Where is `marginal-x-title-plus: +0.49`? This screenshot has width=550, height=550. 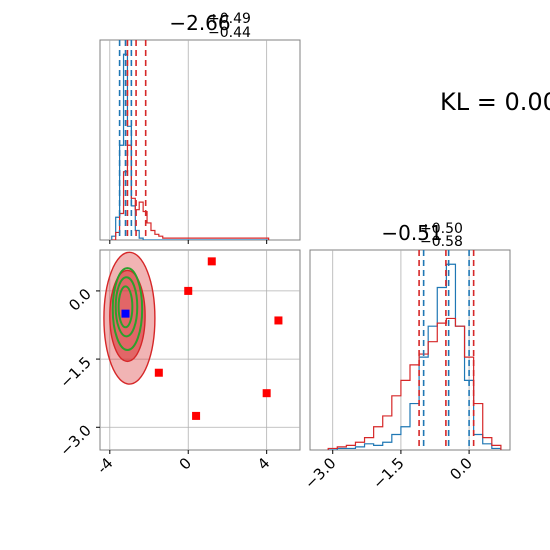 marginal-x-title-plus: +0.49 is located at coordinates (229, 19).